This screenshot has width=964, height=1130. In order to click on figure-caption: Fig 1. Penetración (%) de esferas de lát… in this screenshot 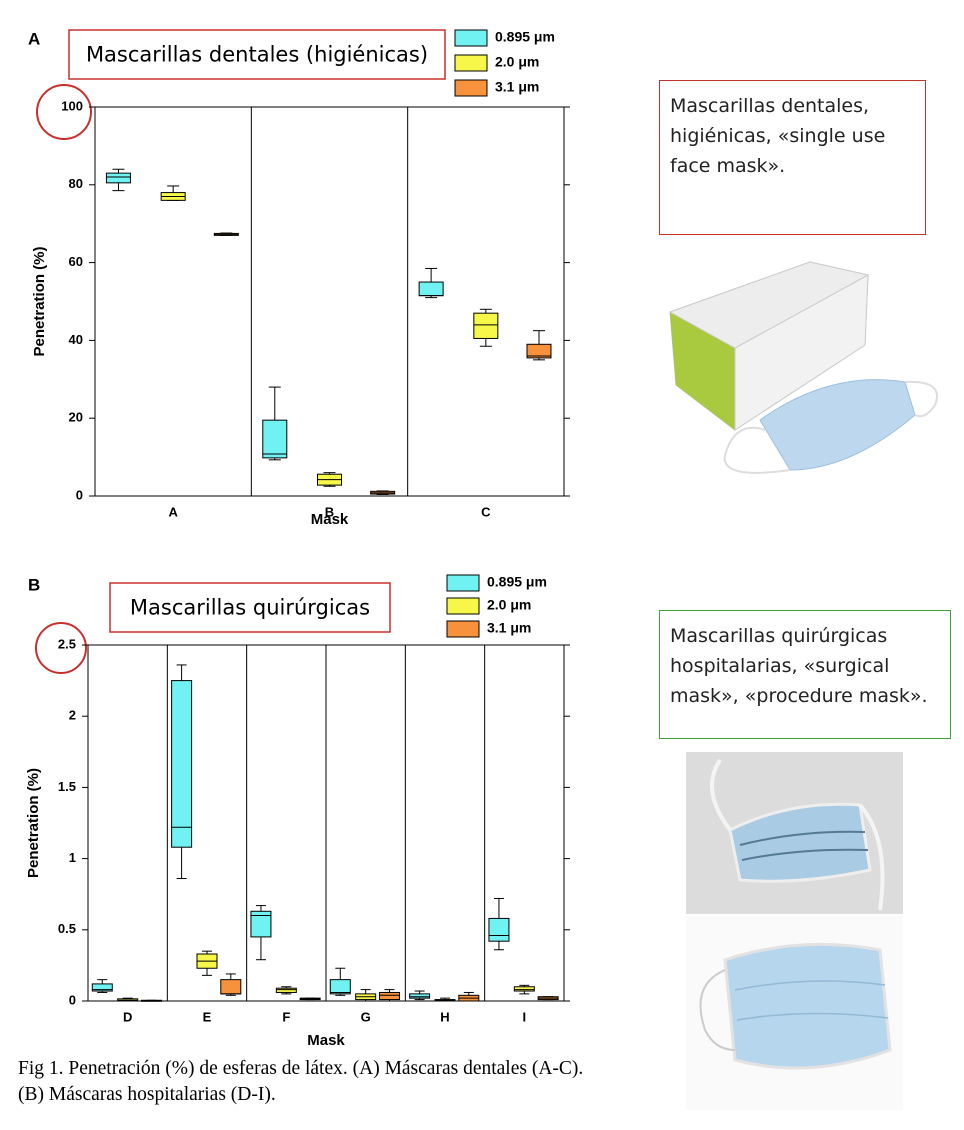, I will do `click(301, 1081)`.